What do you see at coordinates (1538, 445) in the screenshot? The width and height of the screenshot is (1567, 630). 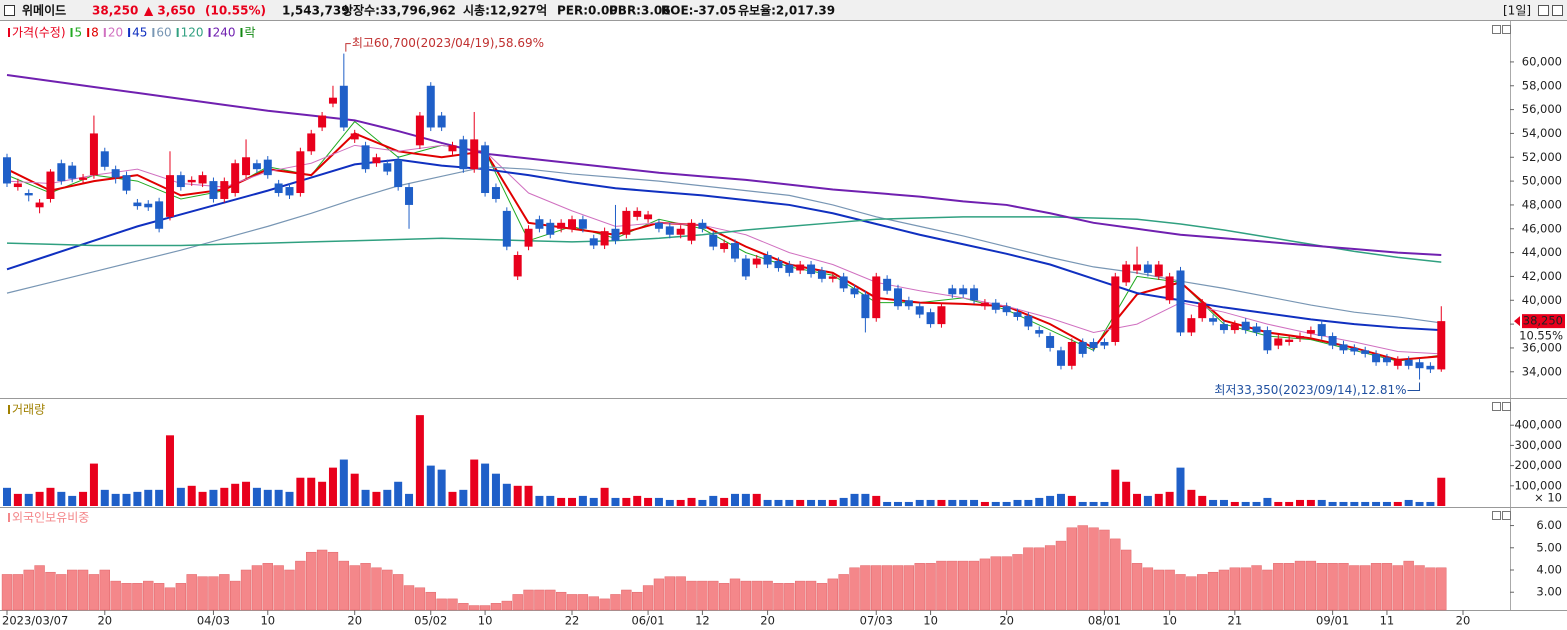 I see `y-tick-label: 300,000` at bounding box center [1538, 445].